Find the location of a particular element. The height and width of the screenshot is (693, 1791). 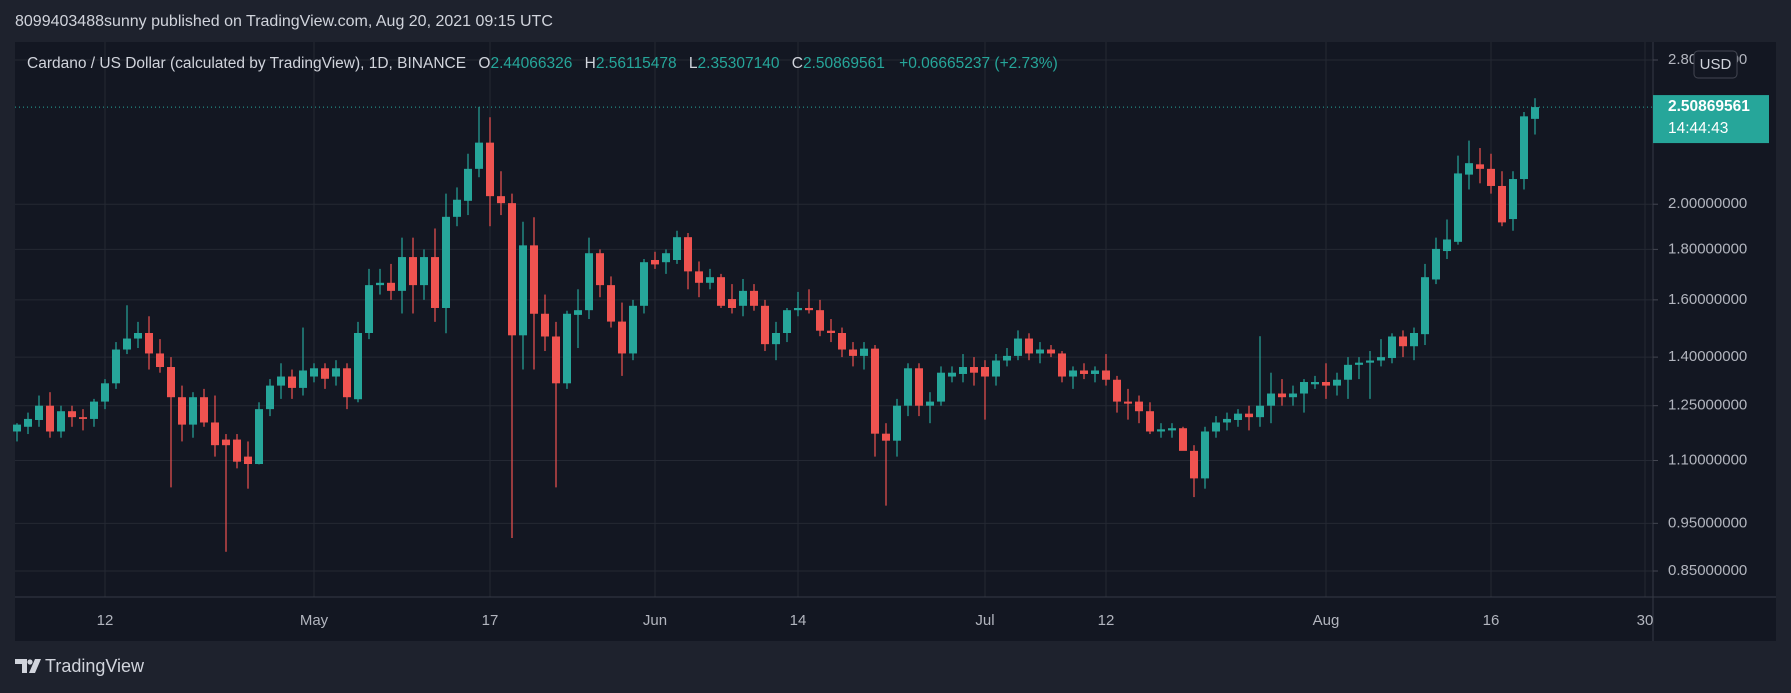

legend-key: C is located at coordinates (797, 63).